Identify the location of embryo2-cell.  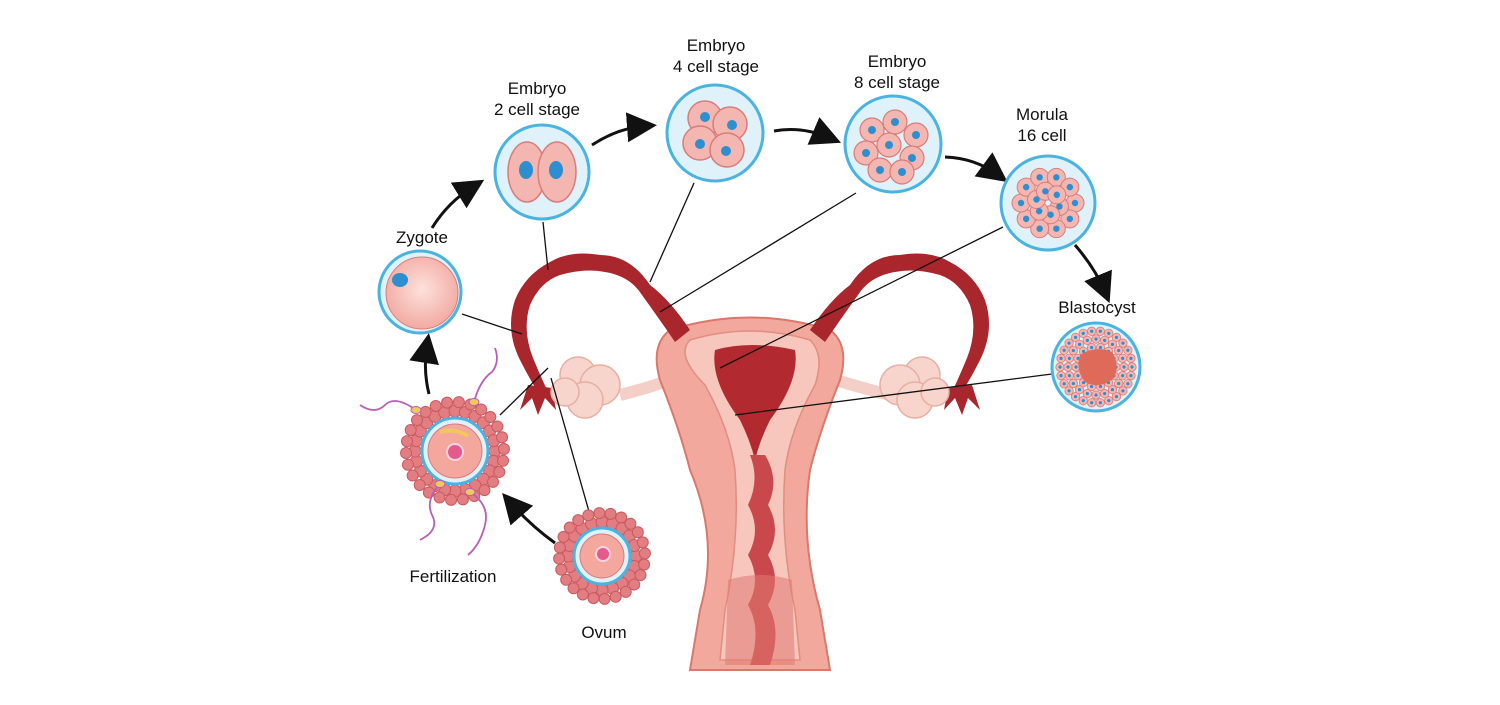
(542, 172).